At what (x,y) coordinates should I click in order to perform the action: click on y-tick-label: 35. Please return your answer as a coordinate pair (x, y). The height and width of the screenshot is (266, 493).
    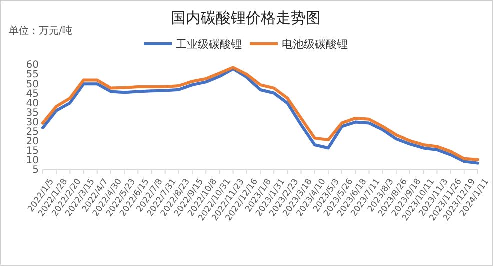
    Looking at the image, I should click on (32, 113).